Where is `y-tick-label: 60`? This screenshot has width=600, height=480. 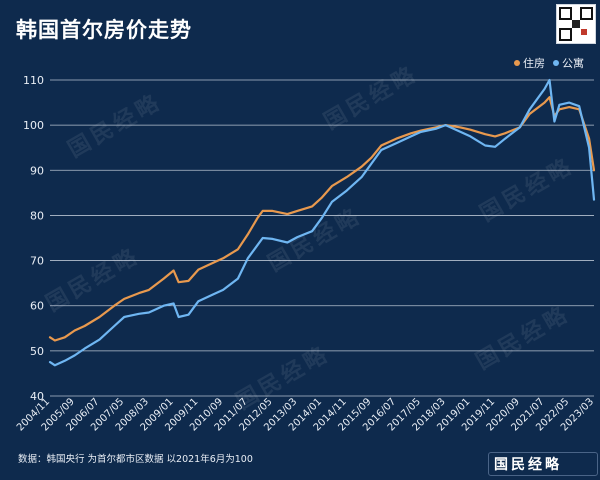 y-tick-label: 60 is located at coordinates (37, 306).